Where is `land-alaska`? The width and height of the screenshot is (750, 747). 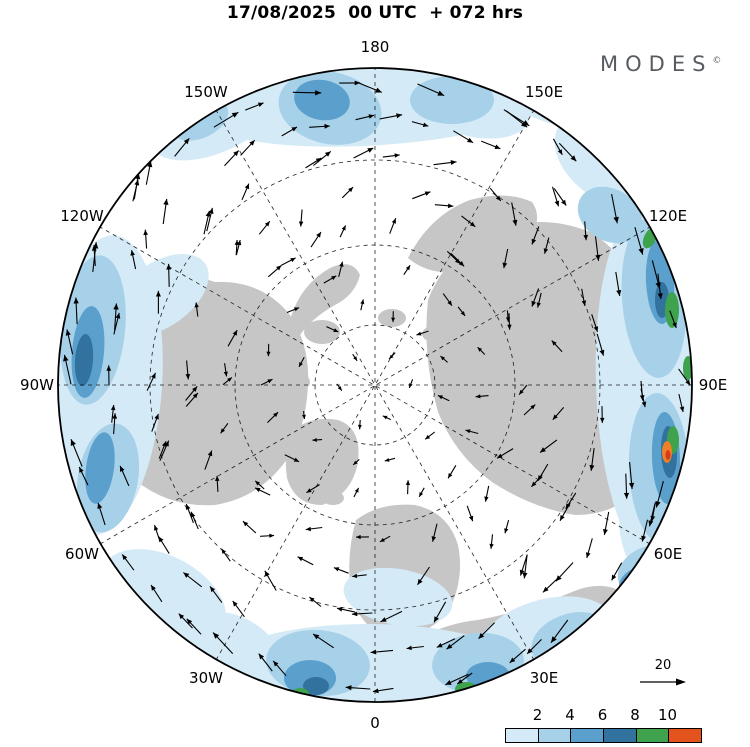 land-alaska is located at coordinates (325, 299).